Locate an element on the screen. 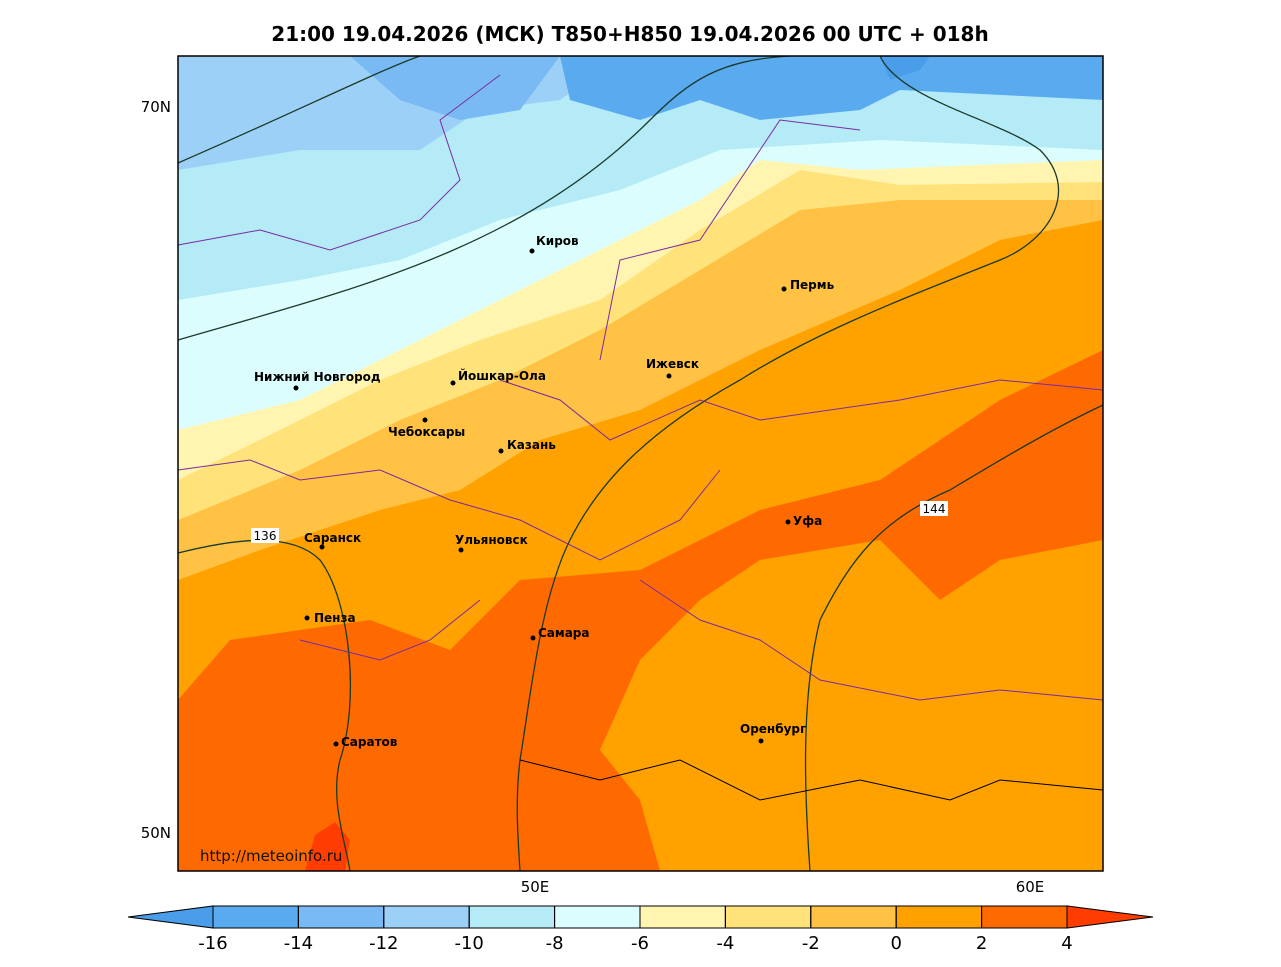 The width and height of the screenshot is (1281, 967). contour-label: 144 is located at coordinates (934, 509).